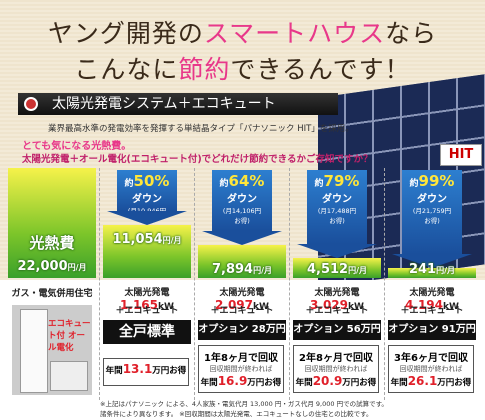 The height and width of the screenshot is (420, 485). What do you see at coordinates (422, 381) in the screenshot?
I see `annual-value: 26.1` at bounding box center [422, 381].